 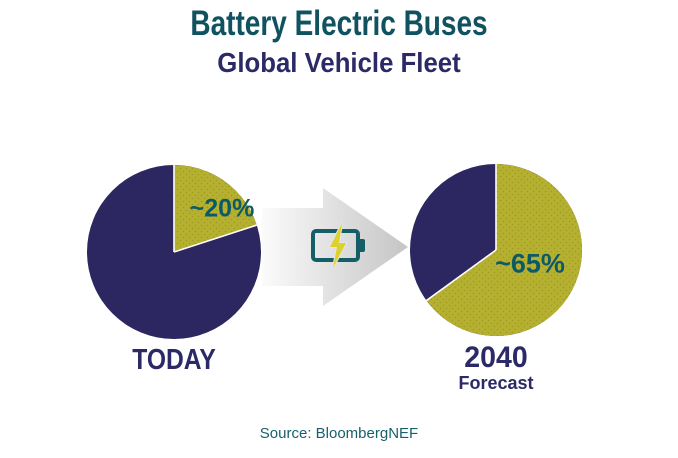 I want to click on pie-chart-2040, so click(x=496, y=250).